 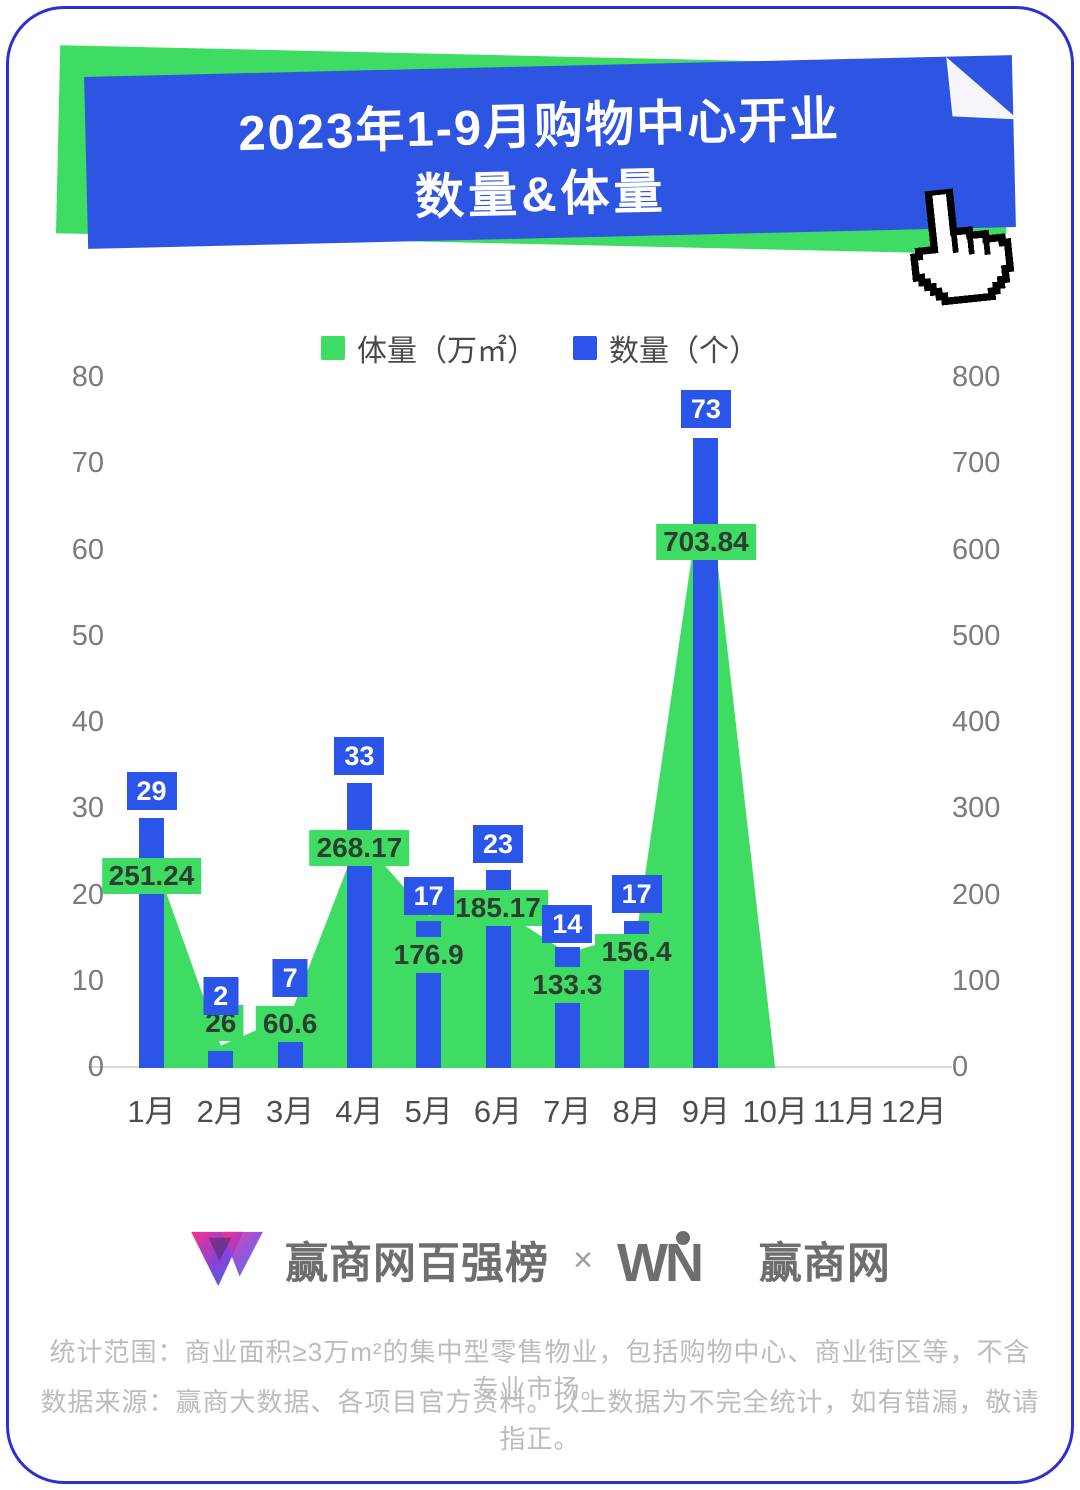 I want to click on win-logo: WN, so click(x=660, y=1261).